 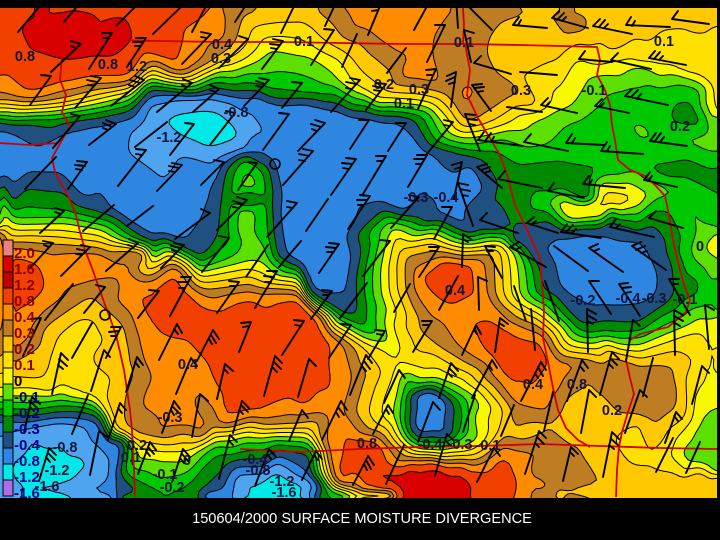 What do you see at coordinates (24, 253) in the screenshot?
I see `svg-text: 2.0` at bounding box center [24, 253].